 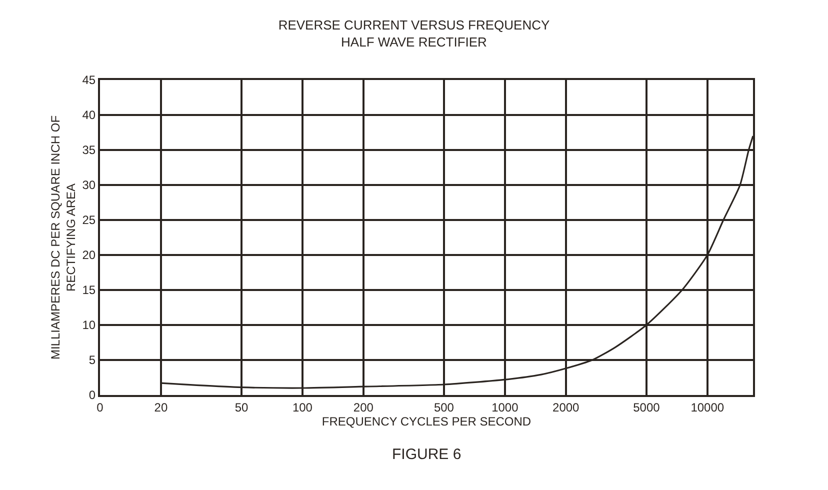 What do you see at coordinates (89, 150) in the screenshot?
I see `y-tick-label: 35` at bounding box center [89, 150].